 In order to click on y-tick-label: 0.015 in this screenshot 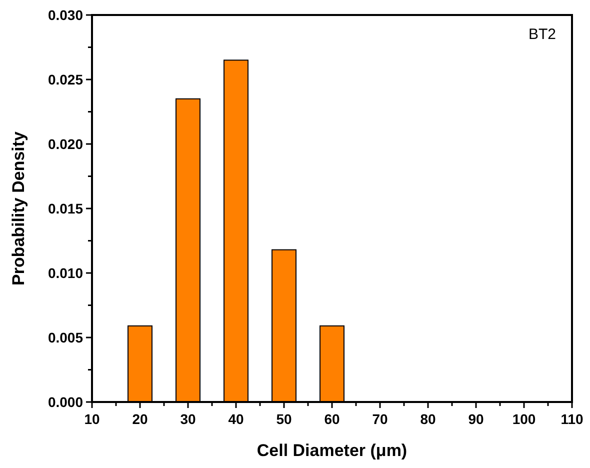, I will do `click(66, 208)`.